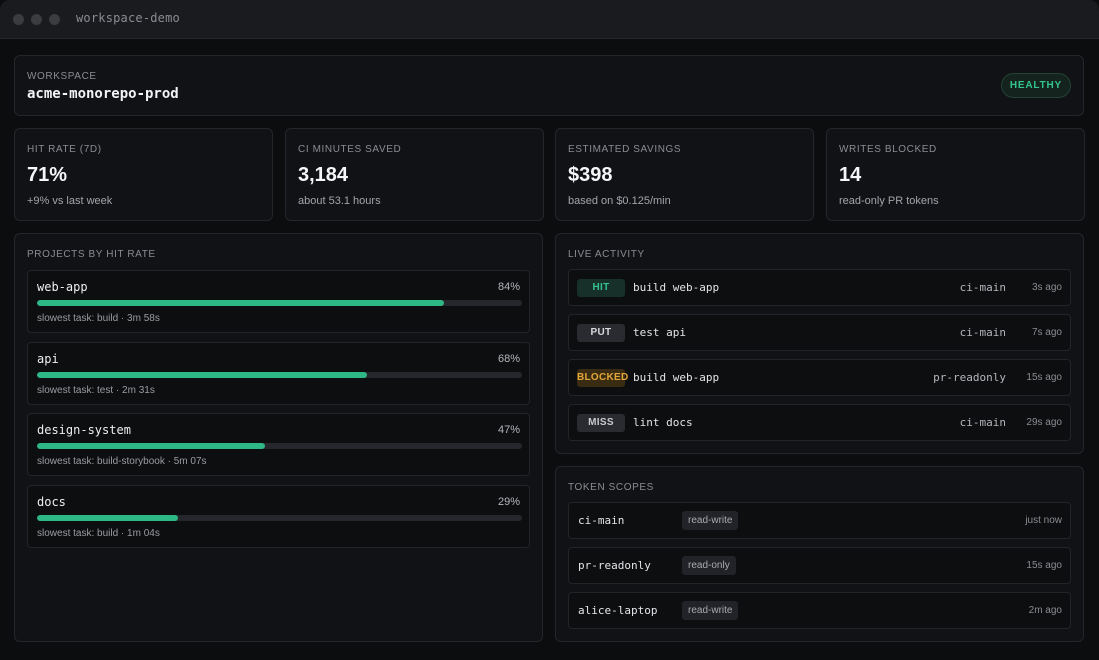 The height and width of the screenshot is (660, 1099). Describe the element at coordinates (64, 149) in the screenshot. I see `stat-label: HIT RATE (7D)` at that location.